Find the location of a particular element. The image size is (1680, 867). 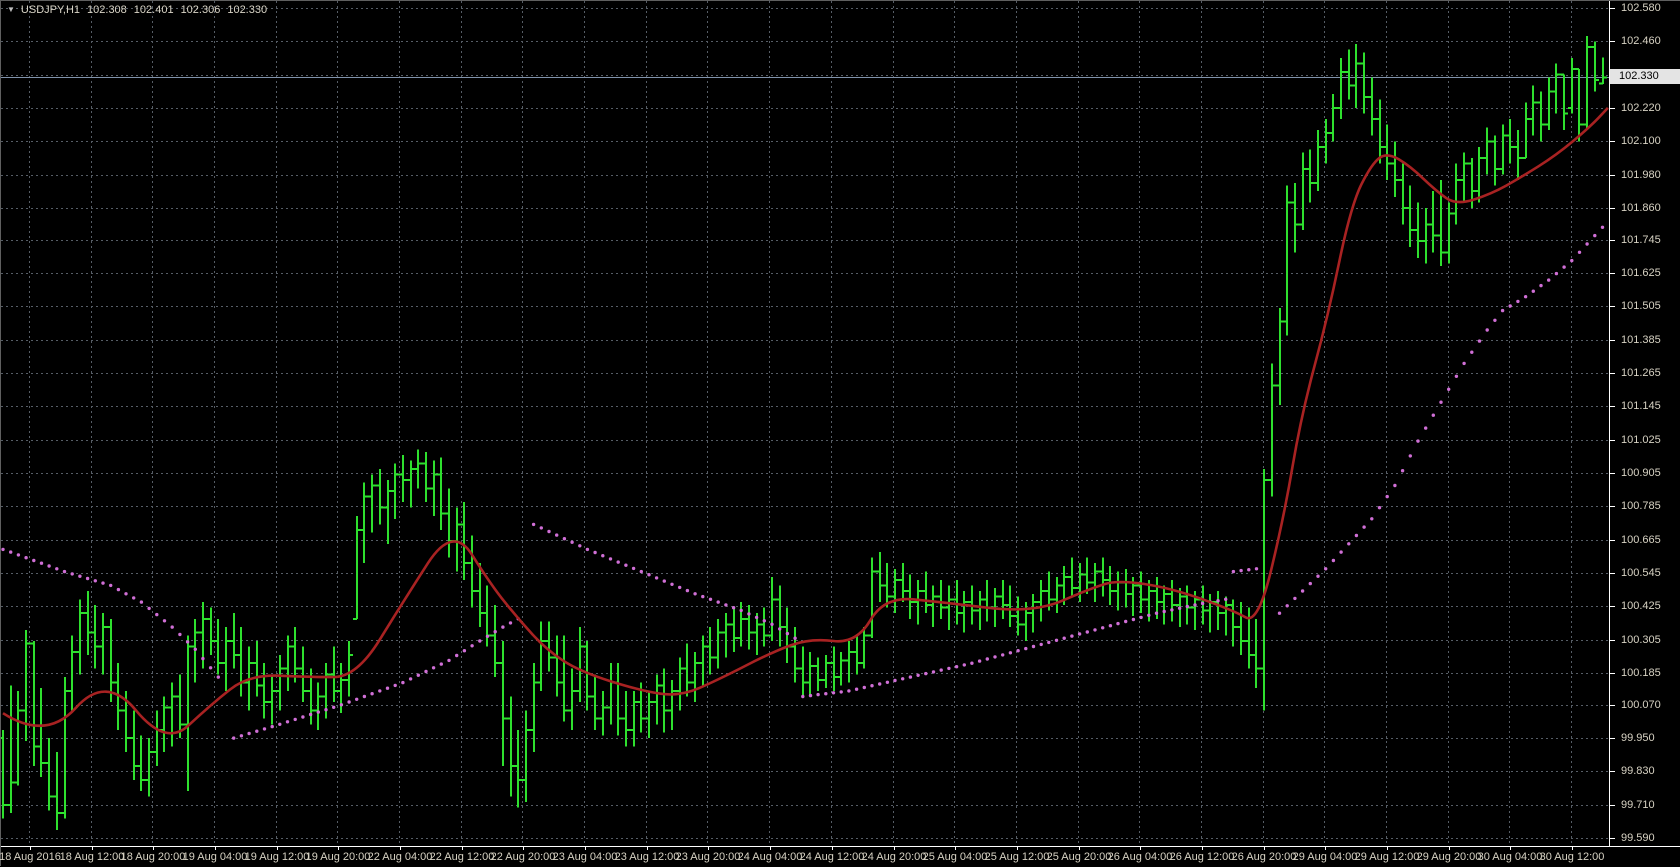

time-label: 29 Aug 12:00 is located at coordinates (1387, 857).